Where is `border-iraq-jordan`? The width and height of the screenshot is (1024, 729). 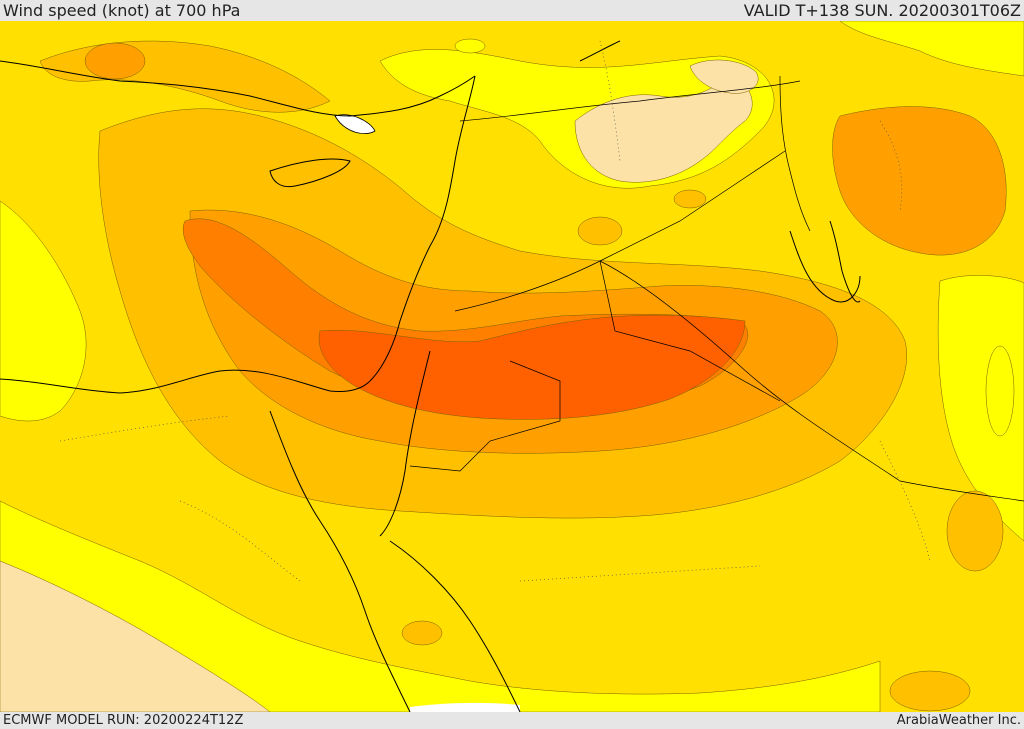
border-iraq-jordan is located at coordinates (690, 331).